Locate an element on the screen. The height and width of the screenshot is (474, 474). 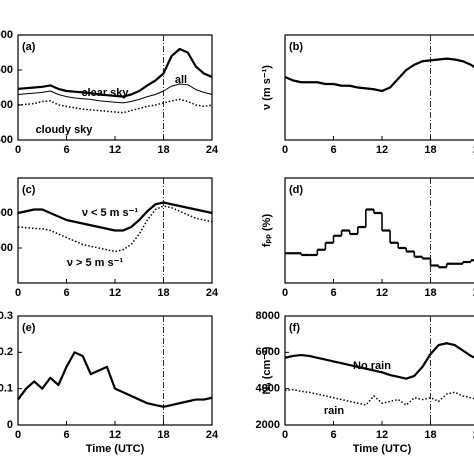
panel-label: (d) is located at coordinates (296, 190).